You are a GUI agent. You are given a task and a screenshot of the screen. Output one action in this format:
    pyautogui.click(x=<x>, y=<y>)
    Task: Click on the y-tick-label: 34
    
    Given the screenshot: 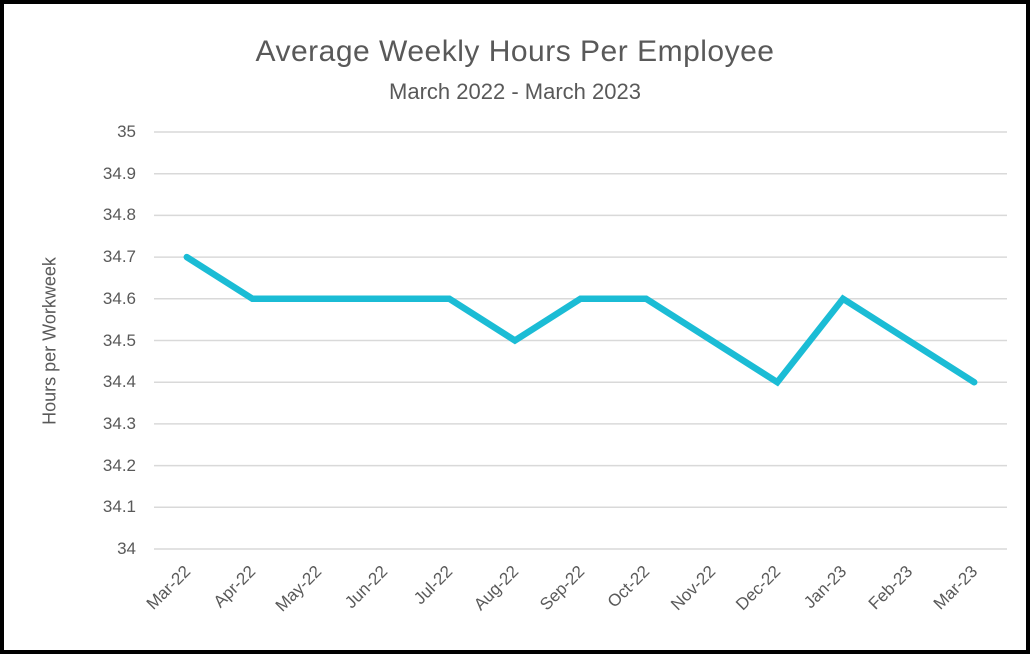 What is the action you would take?
    pyautogui.click(x=126, y=548)
    